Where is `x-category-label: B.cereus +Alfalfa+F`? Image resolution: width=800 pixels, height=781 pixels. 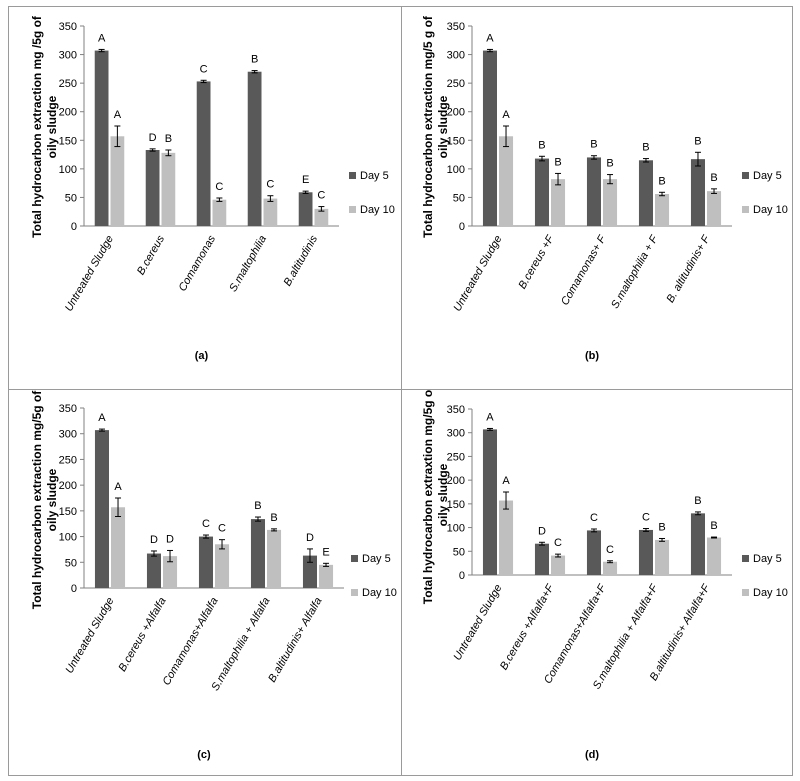
x-category-label: B.cereus +Alfalfa+F is located at coordinates (527, 626).